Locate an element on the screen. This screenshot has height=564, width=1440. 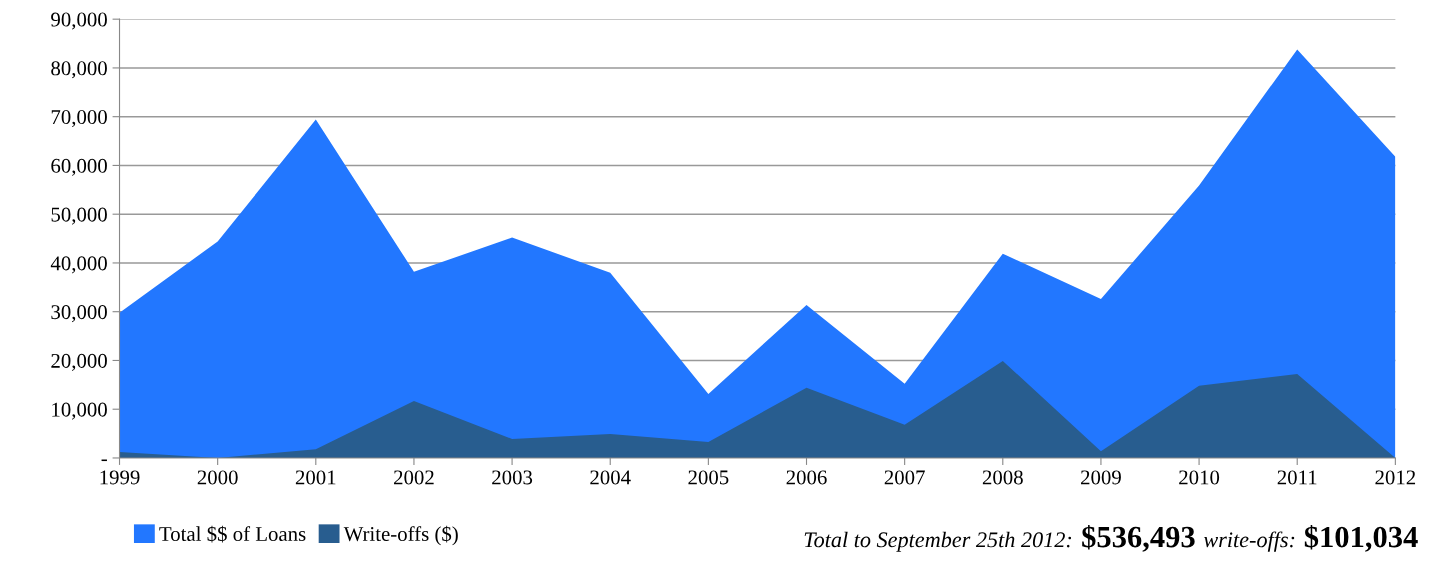
x-tick-label: 2002 is located at coordinates (414, 477).